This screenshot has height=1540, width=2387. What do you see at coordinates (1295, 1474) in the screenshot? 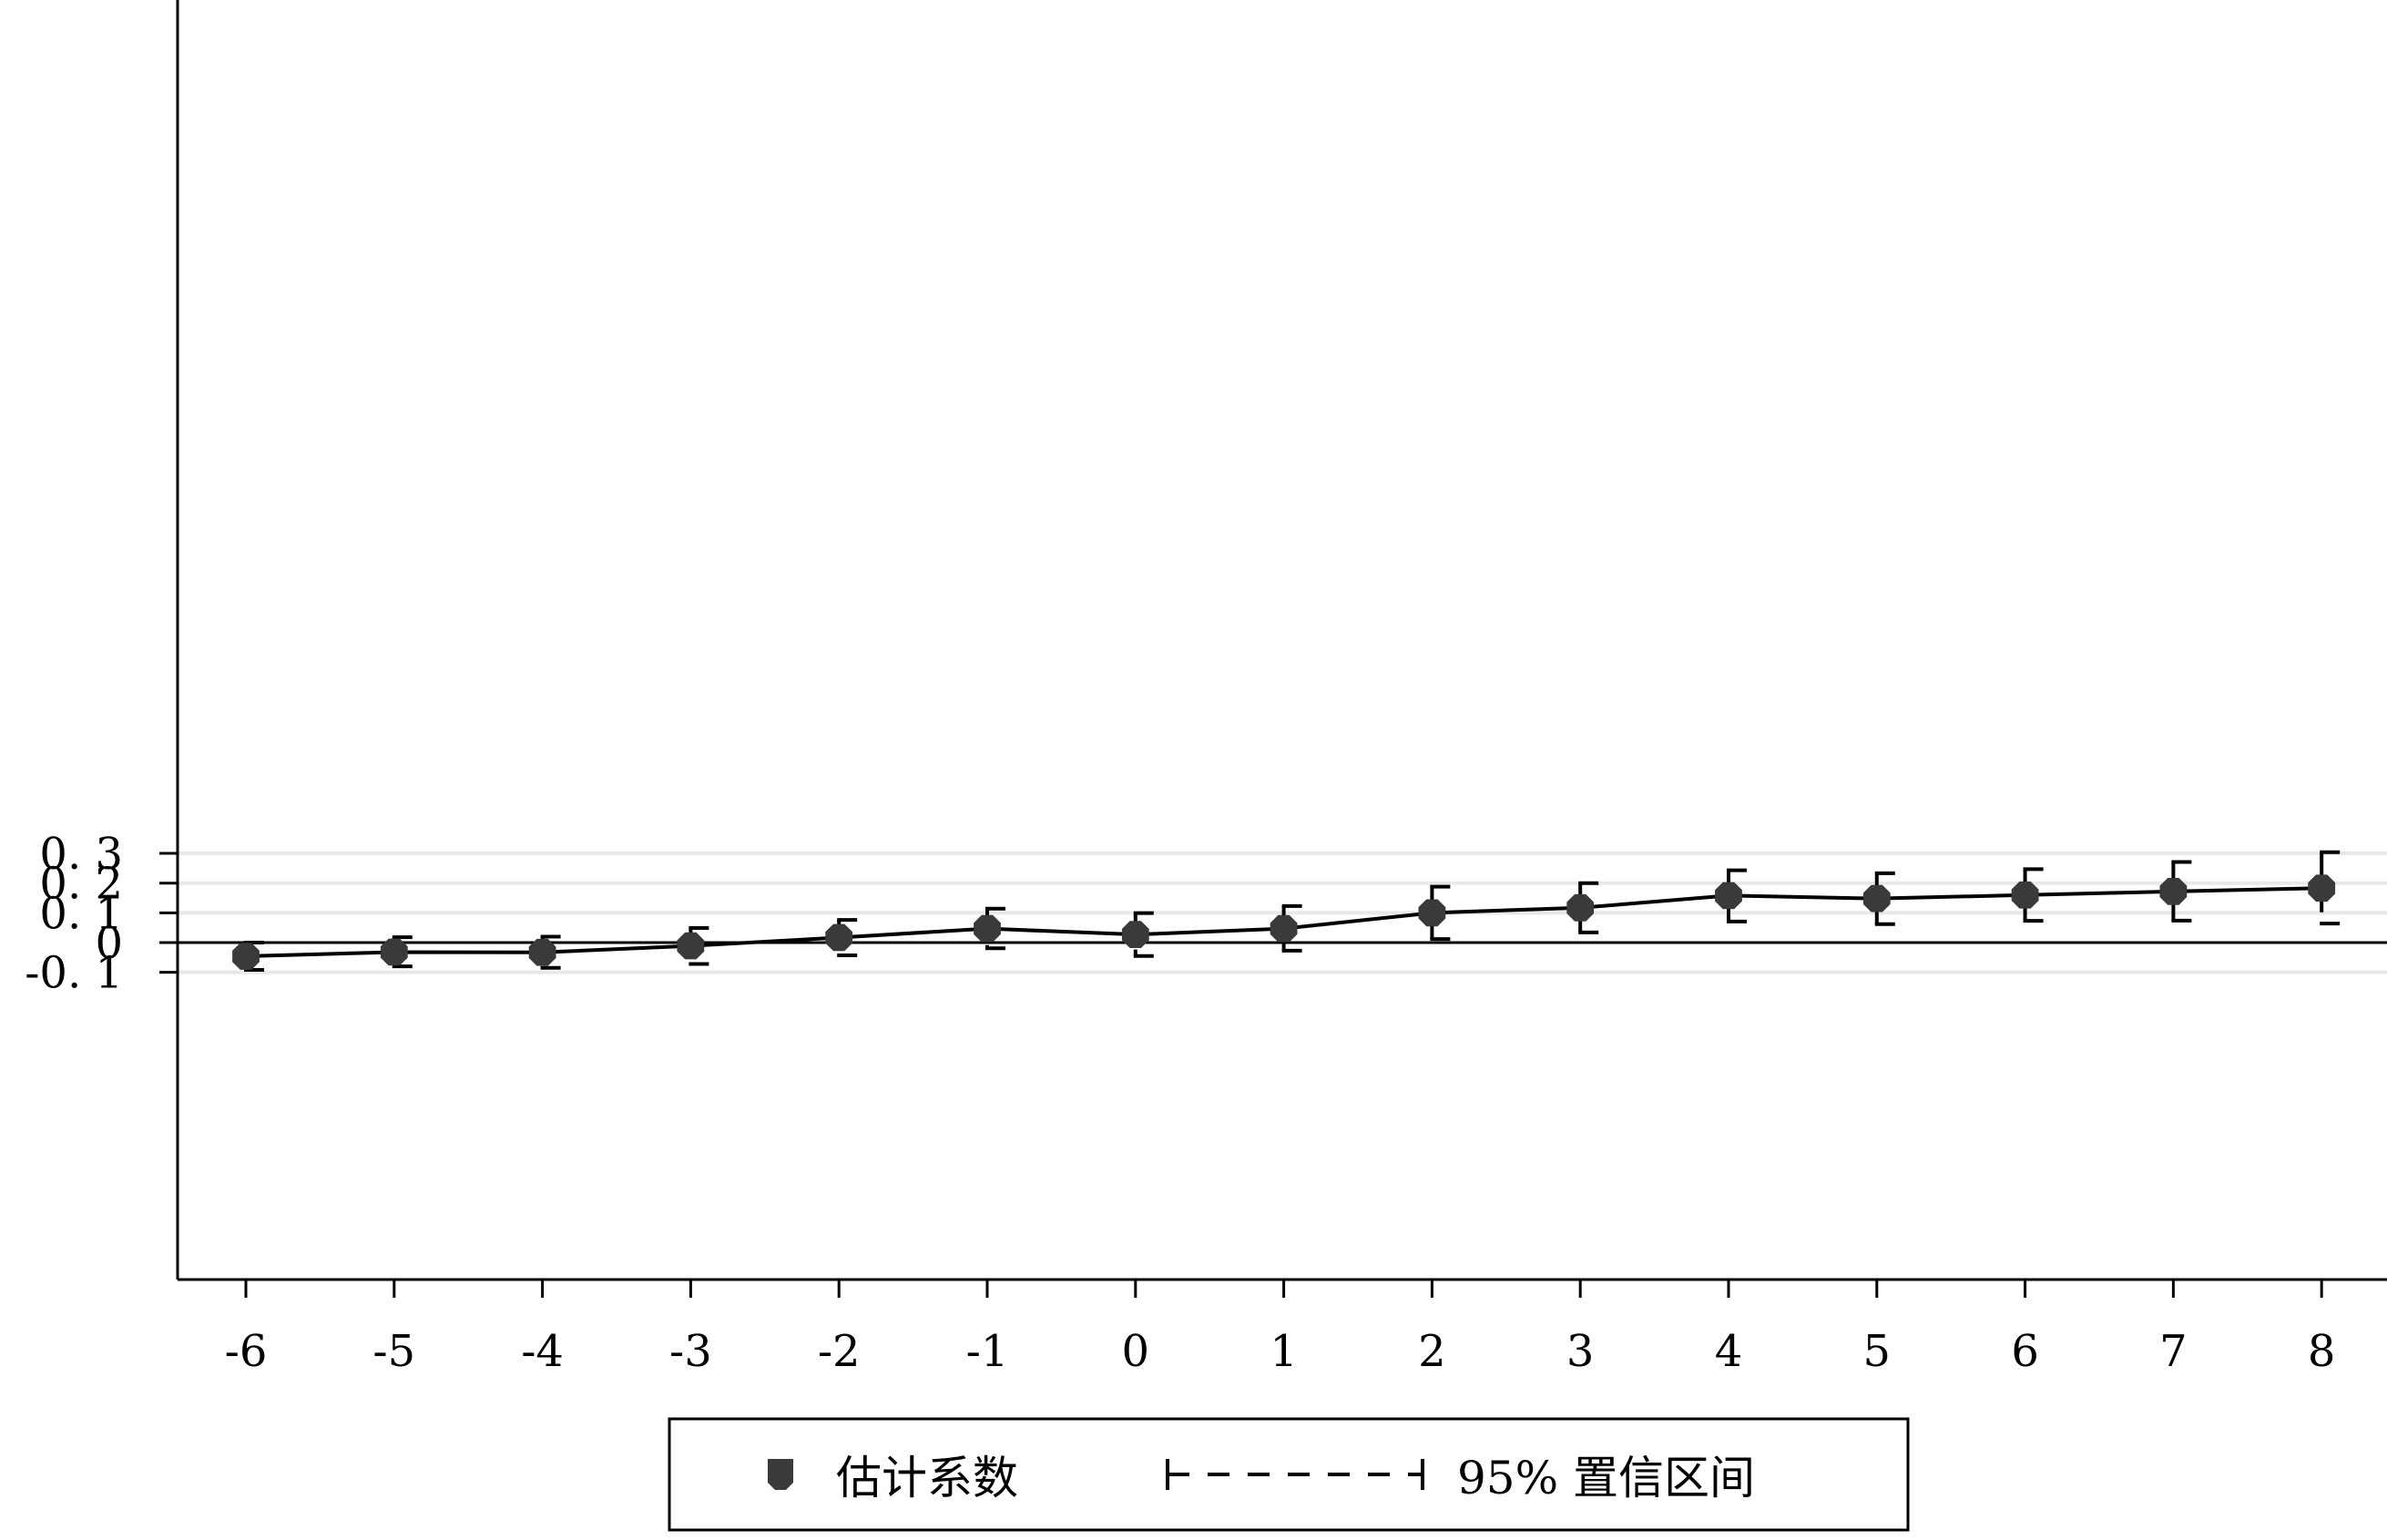
I see `legend-ci-icon` at bounding box center [1295, 1474].